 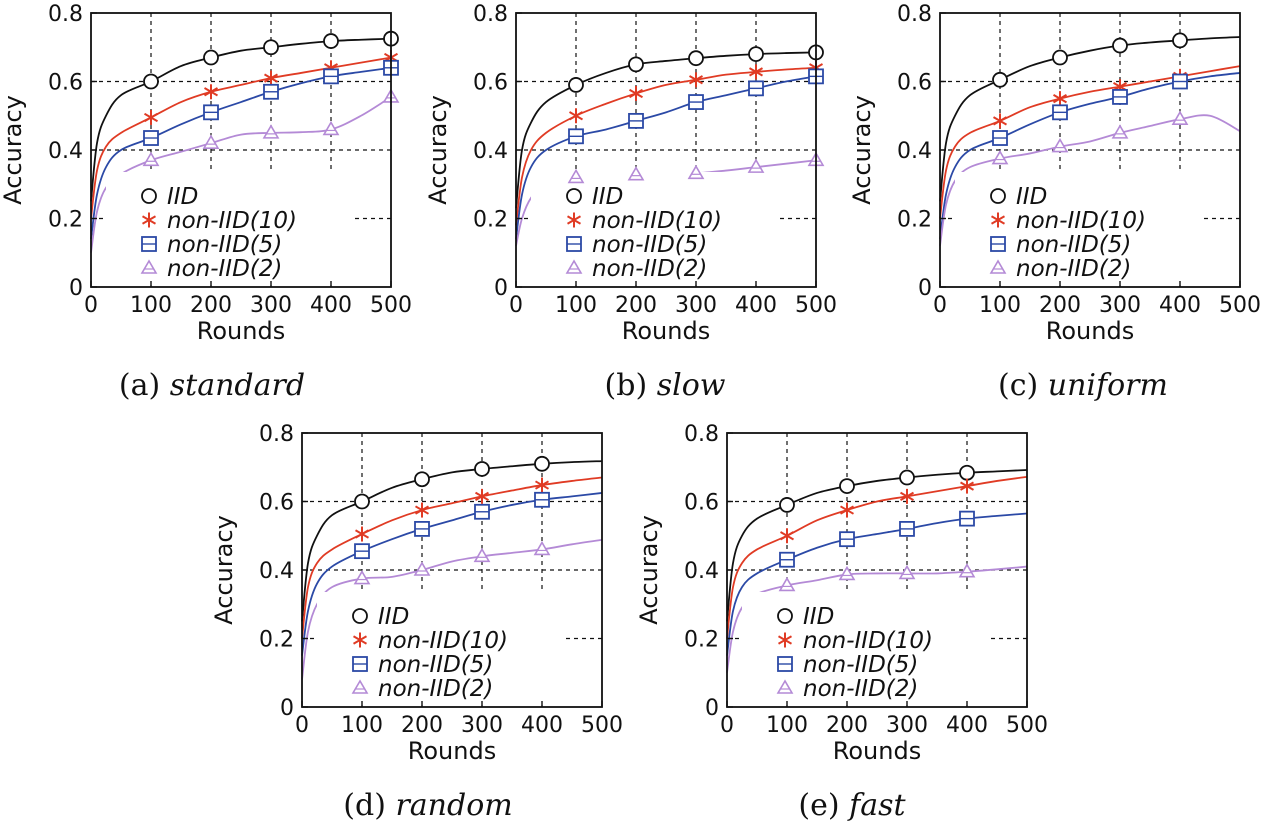 What do you see at coordinates (443, 641) in the screenshot?
I see `legend-entry-label: non-IID(10)` at bounding box center [443, 641].